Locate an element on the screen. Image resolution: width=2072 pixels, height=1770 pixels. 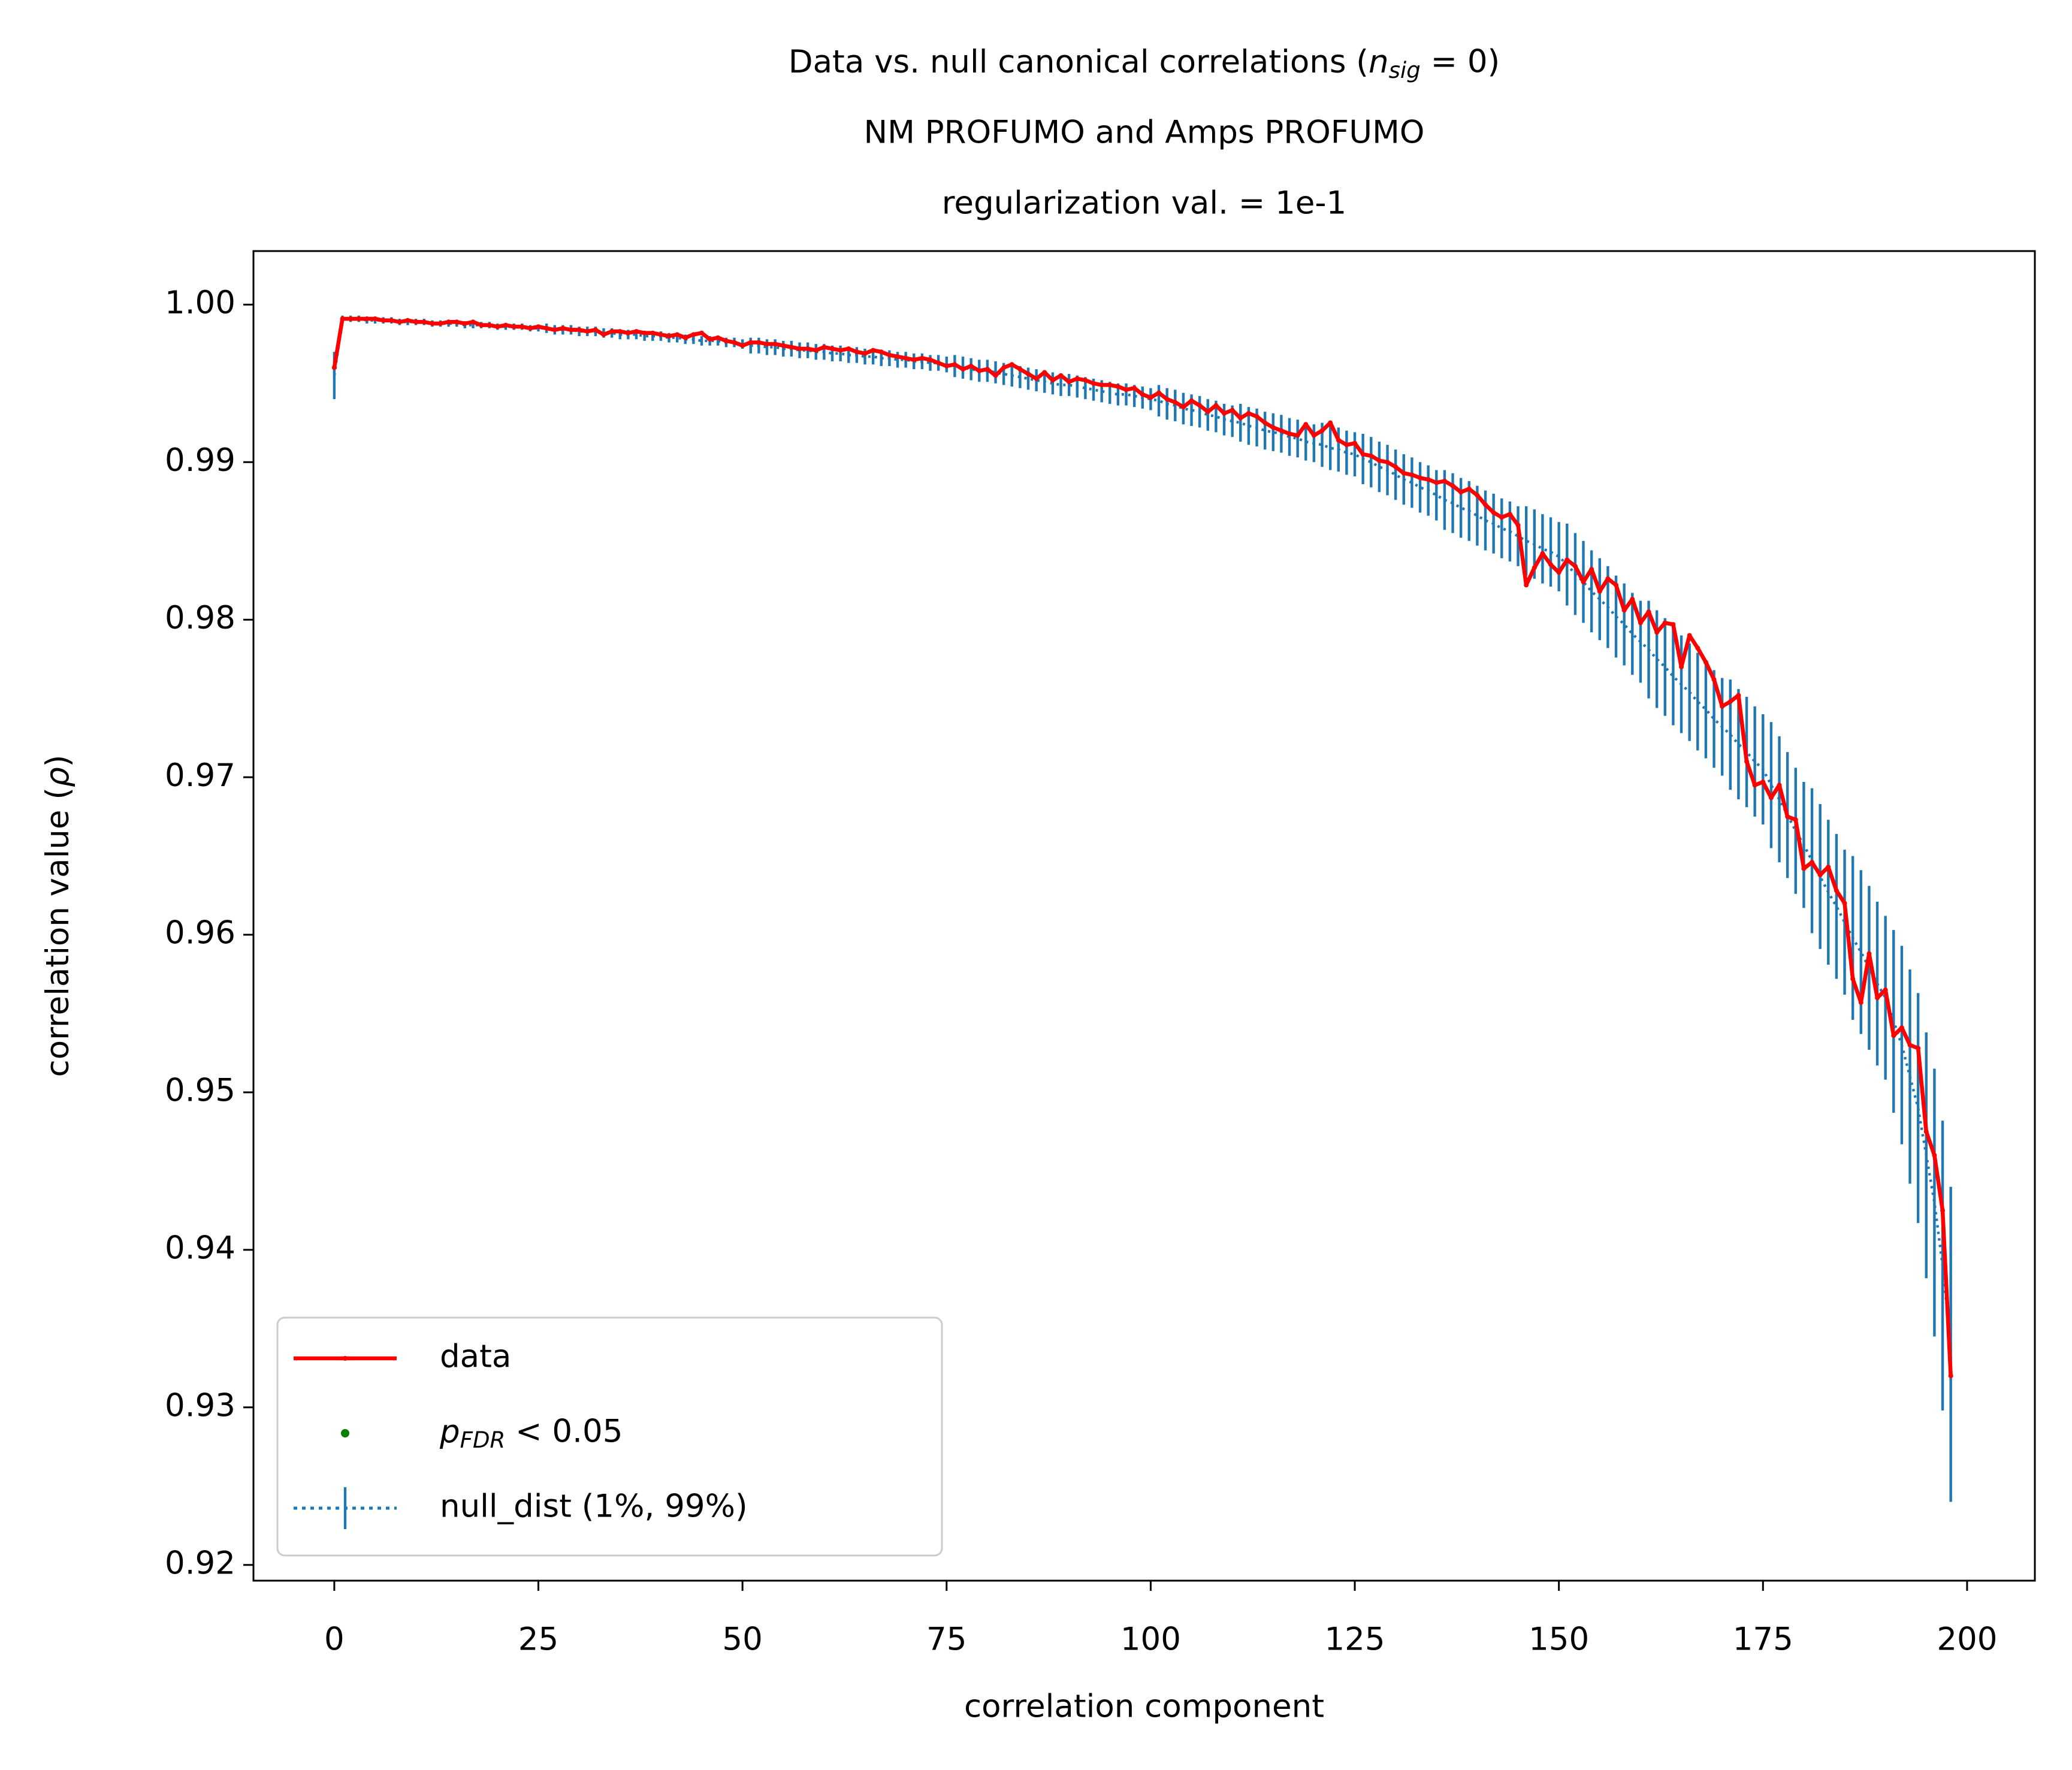
chart-title-part: = 0) is located at coordinates (1460, 61).